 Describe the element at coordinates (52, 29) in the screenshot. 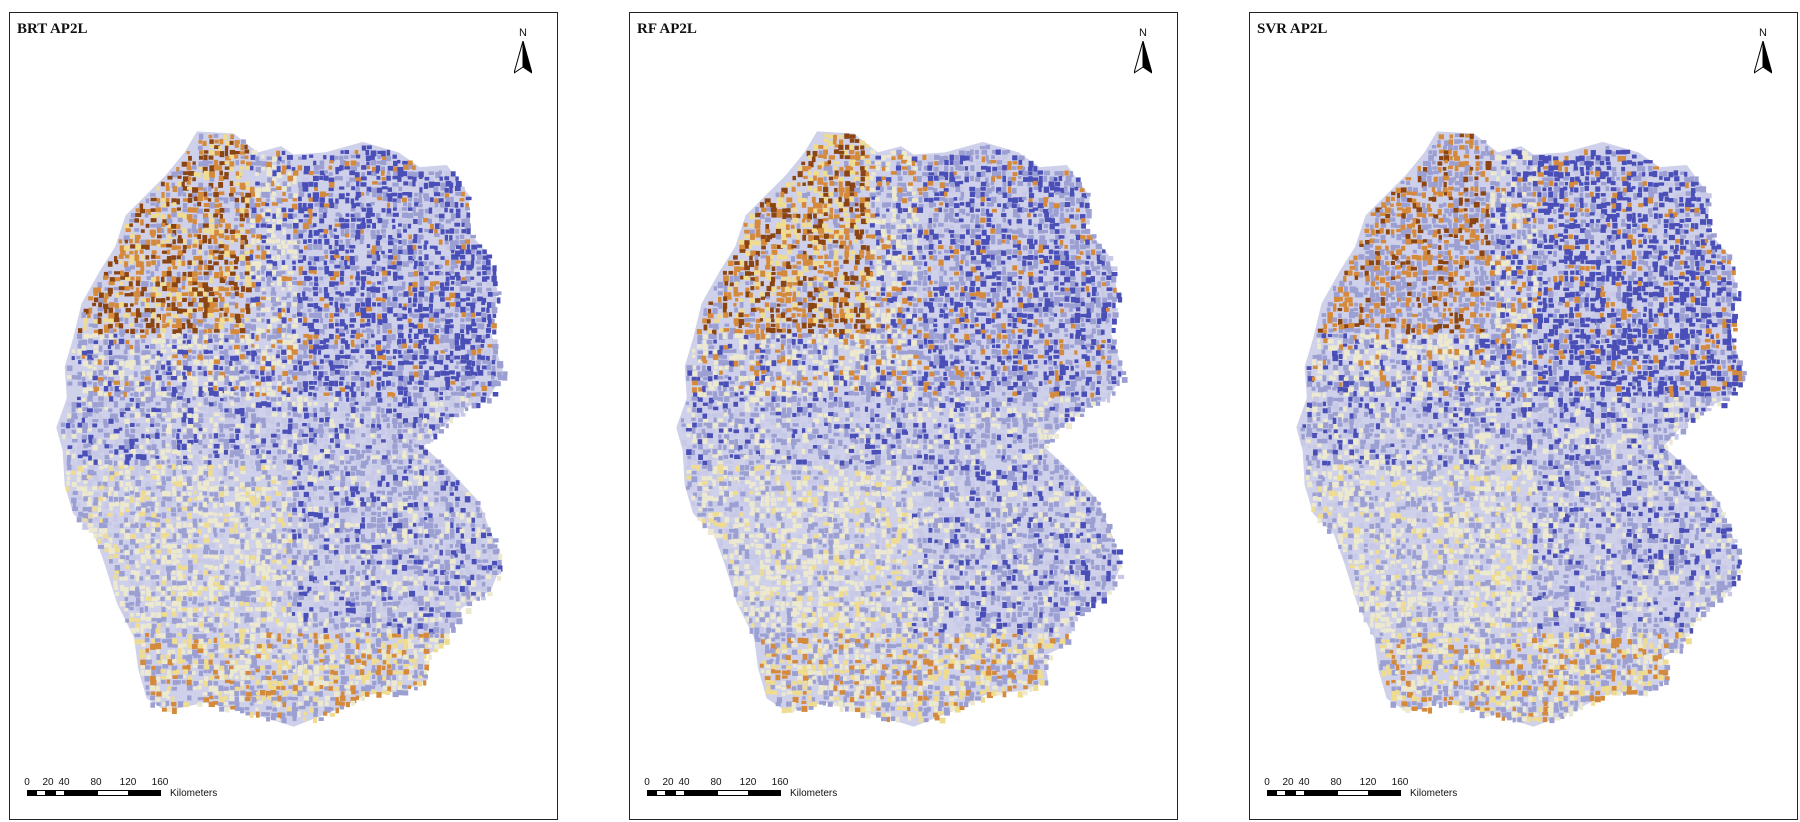

I see `panel-title: BRT AP2L` at that location.